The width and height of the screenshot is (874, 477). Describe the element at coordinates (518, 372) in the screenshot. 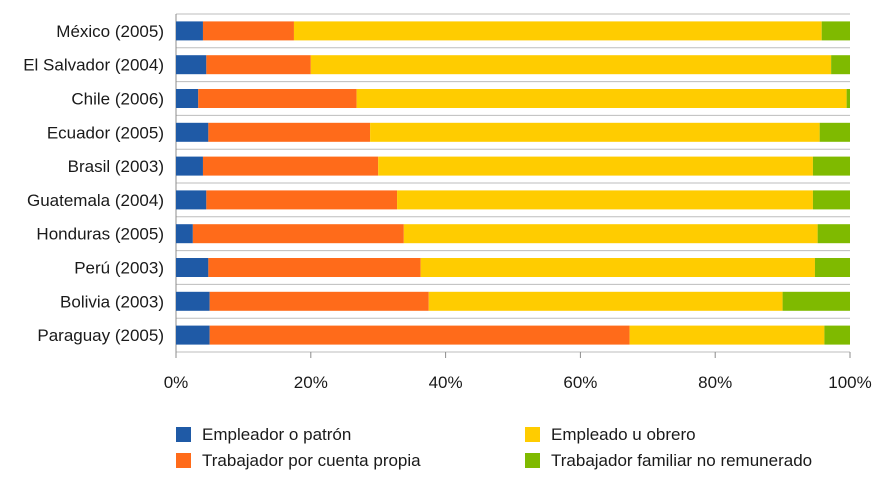

I see `x-axis: 0% 20% 40% 60% 80% 100%` at that location.